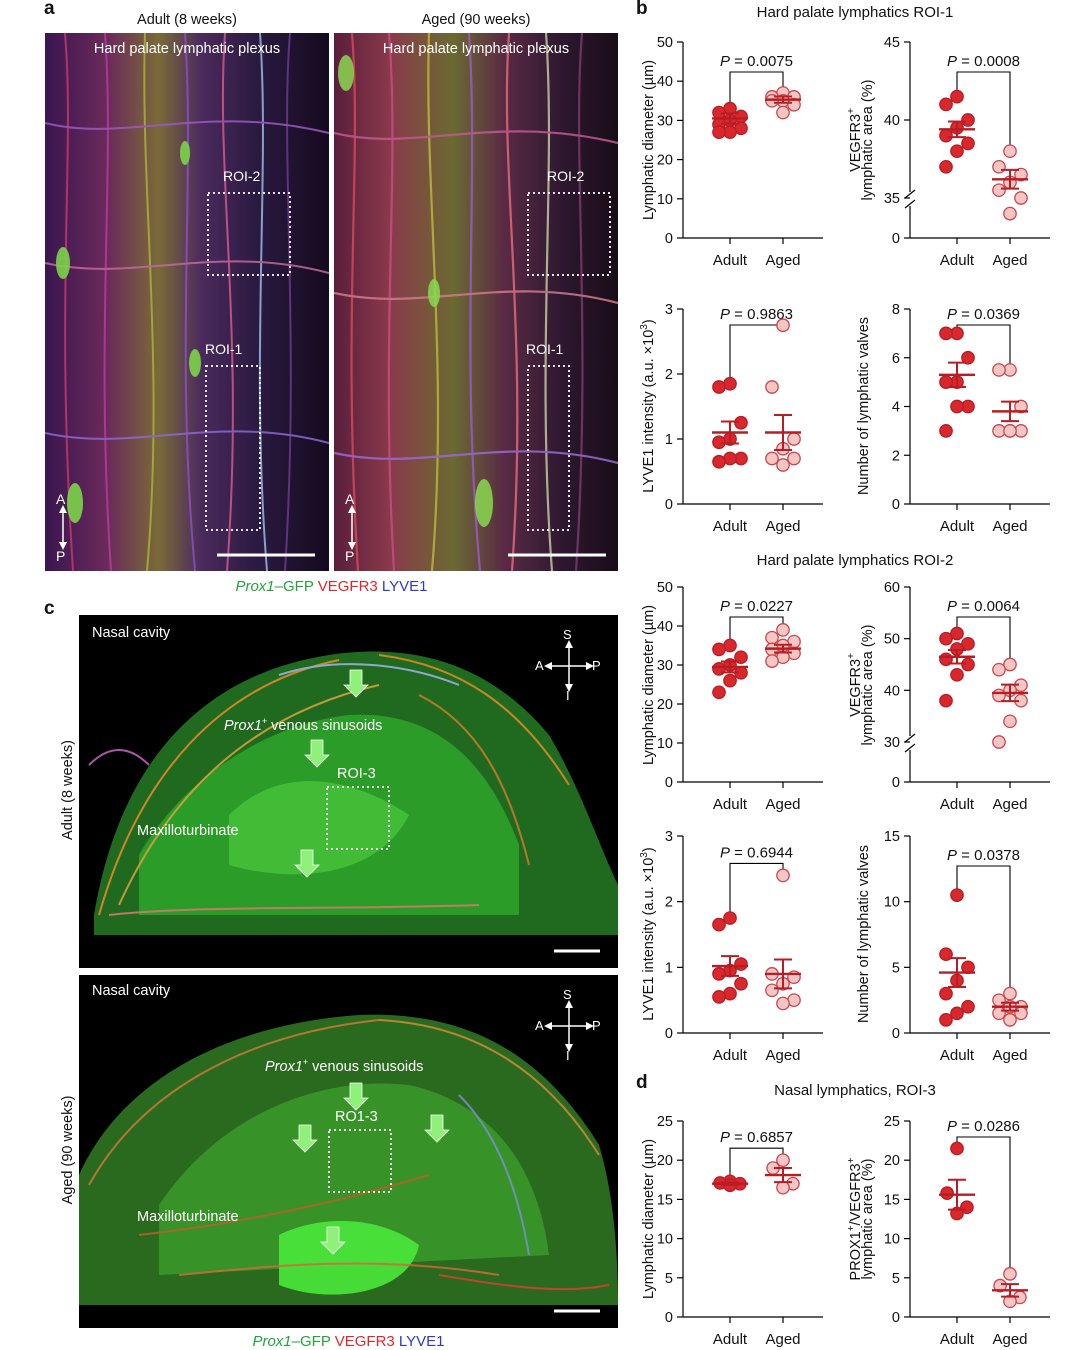 This screenshot has width=1080, height=1350. Describe the element at coordinates (567, 634) in the screenshot. I see `axis-superior: S` at that location.